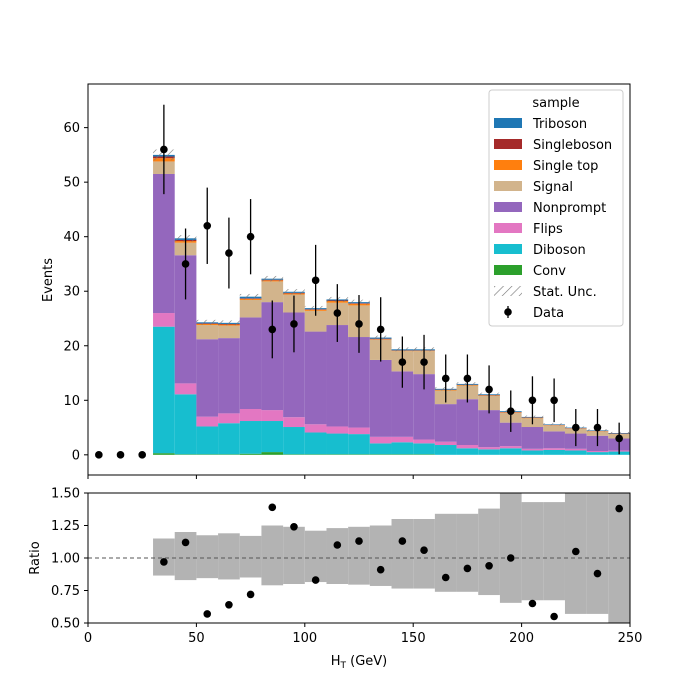  What do you see at coordinates (559, 124) in the screenshot?
I see `legend-label: Triboson` at bounding box center [559, 124].